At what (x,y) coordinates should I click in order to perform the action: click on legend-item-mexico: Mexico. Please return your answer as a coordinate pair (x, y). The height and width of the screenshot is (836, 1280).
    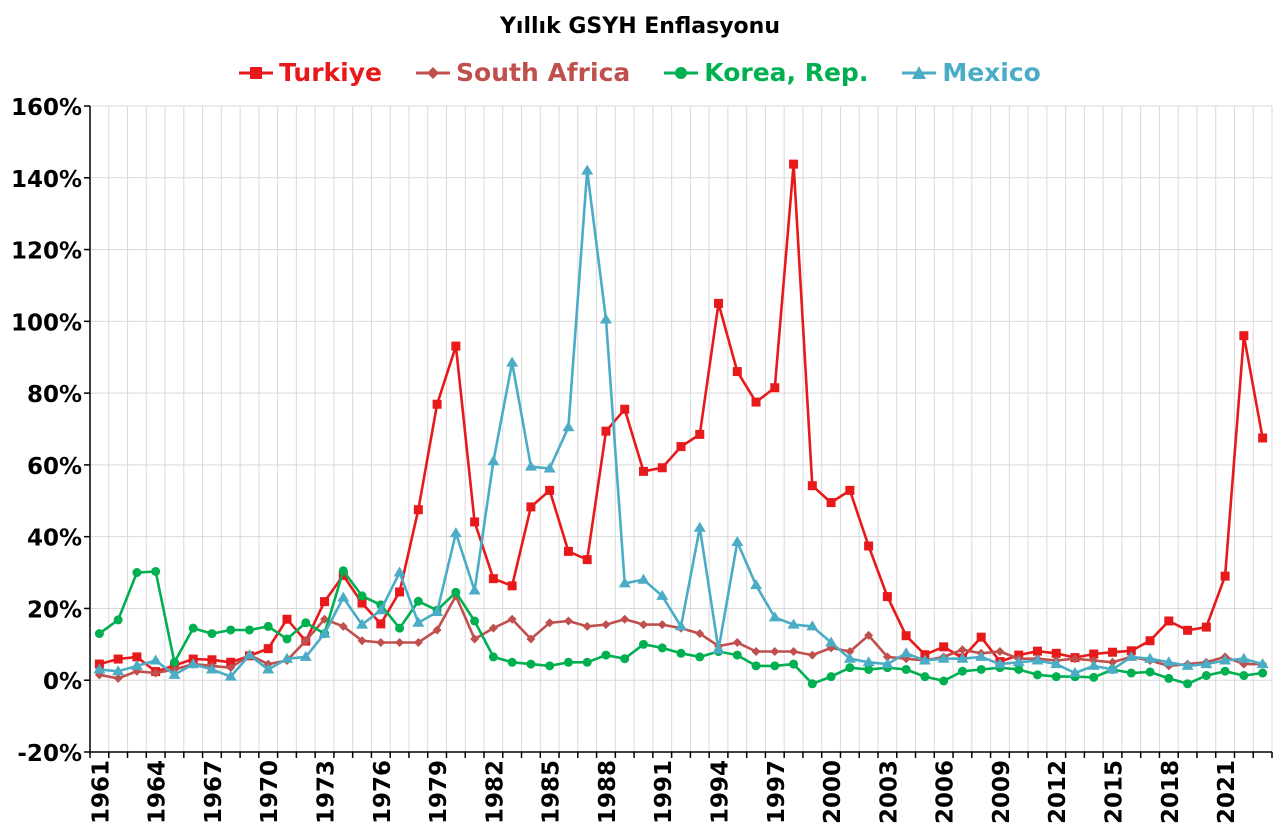
    Looking at the image, I should click on (971, 72).